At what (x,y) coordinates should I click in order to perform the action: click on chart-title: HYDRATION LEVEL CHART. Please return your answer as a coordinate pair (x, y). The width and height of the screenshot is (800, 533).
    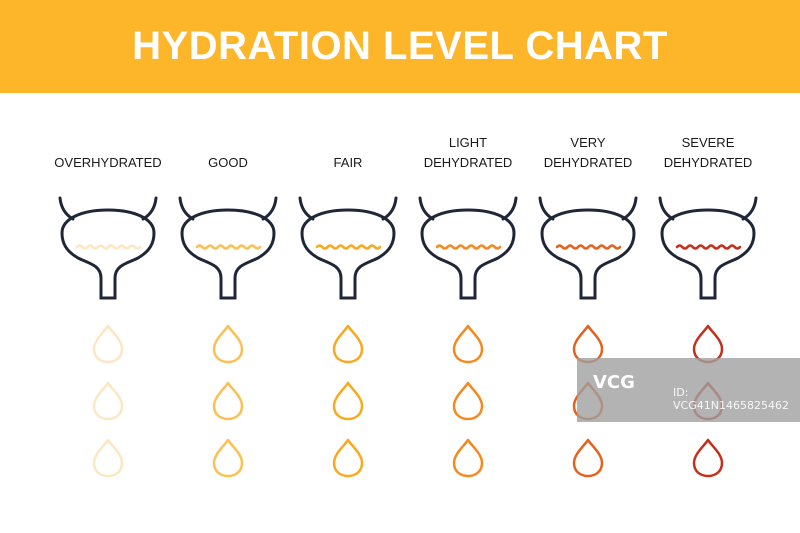
    Looking at the image, I should click on (400, 46).